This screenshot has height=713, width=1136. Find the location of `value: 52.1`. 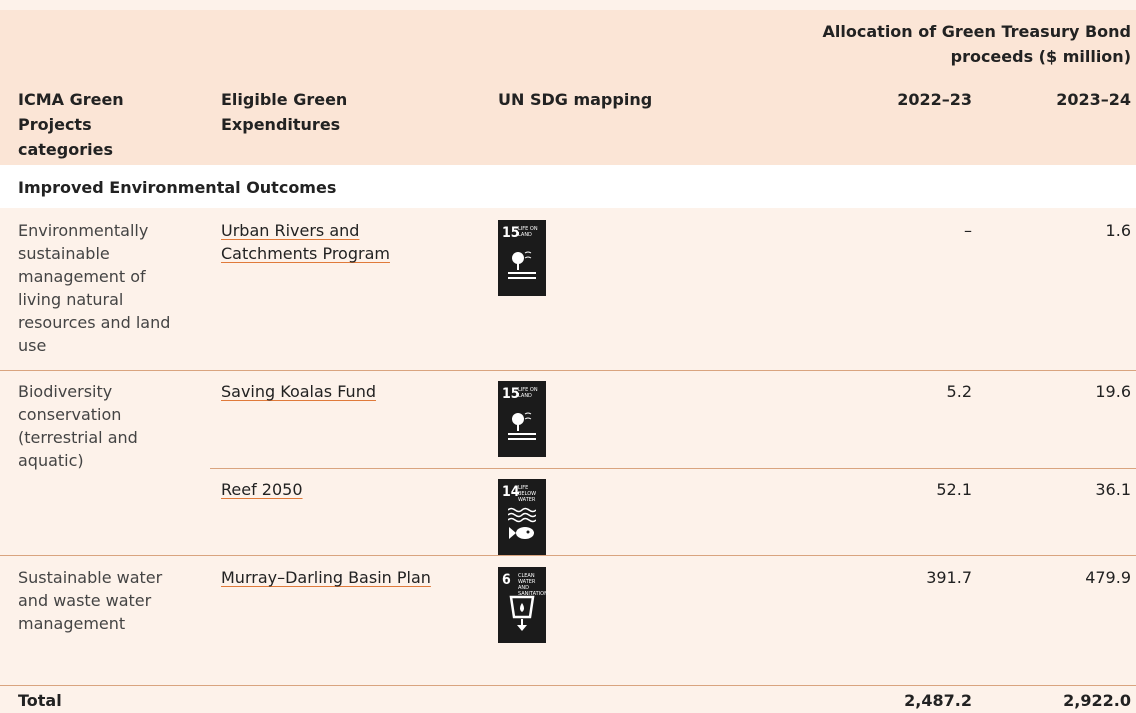

value: 52.1 is located at coordinates (954, 489).